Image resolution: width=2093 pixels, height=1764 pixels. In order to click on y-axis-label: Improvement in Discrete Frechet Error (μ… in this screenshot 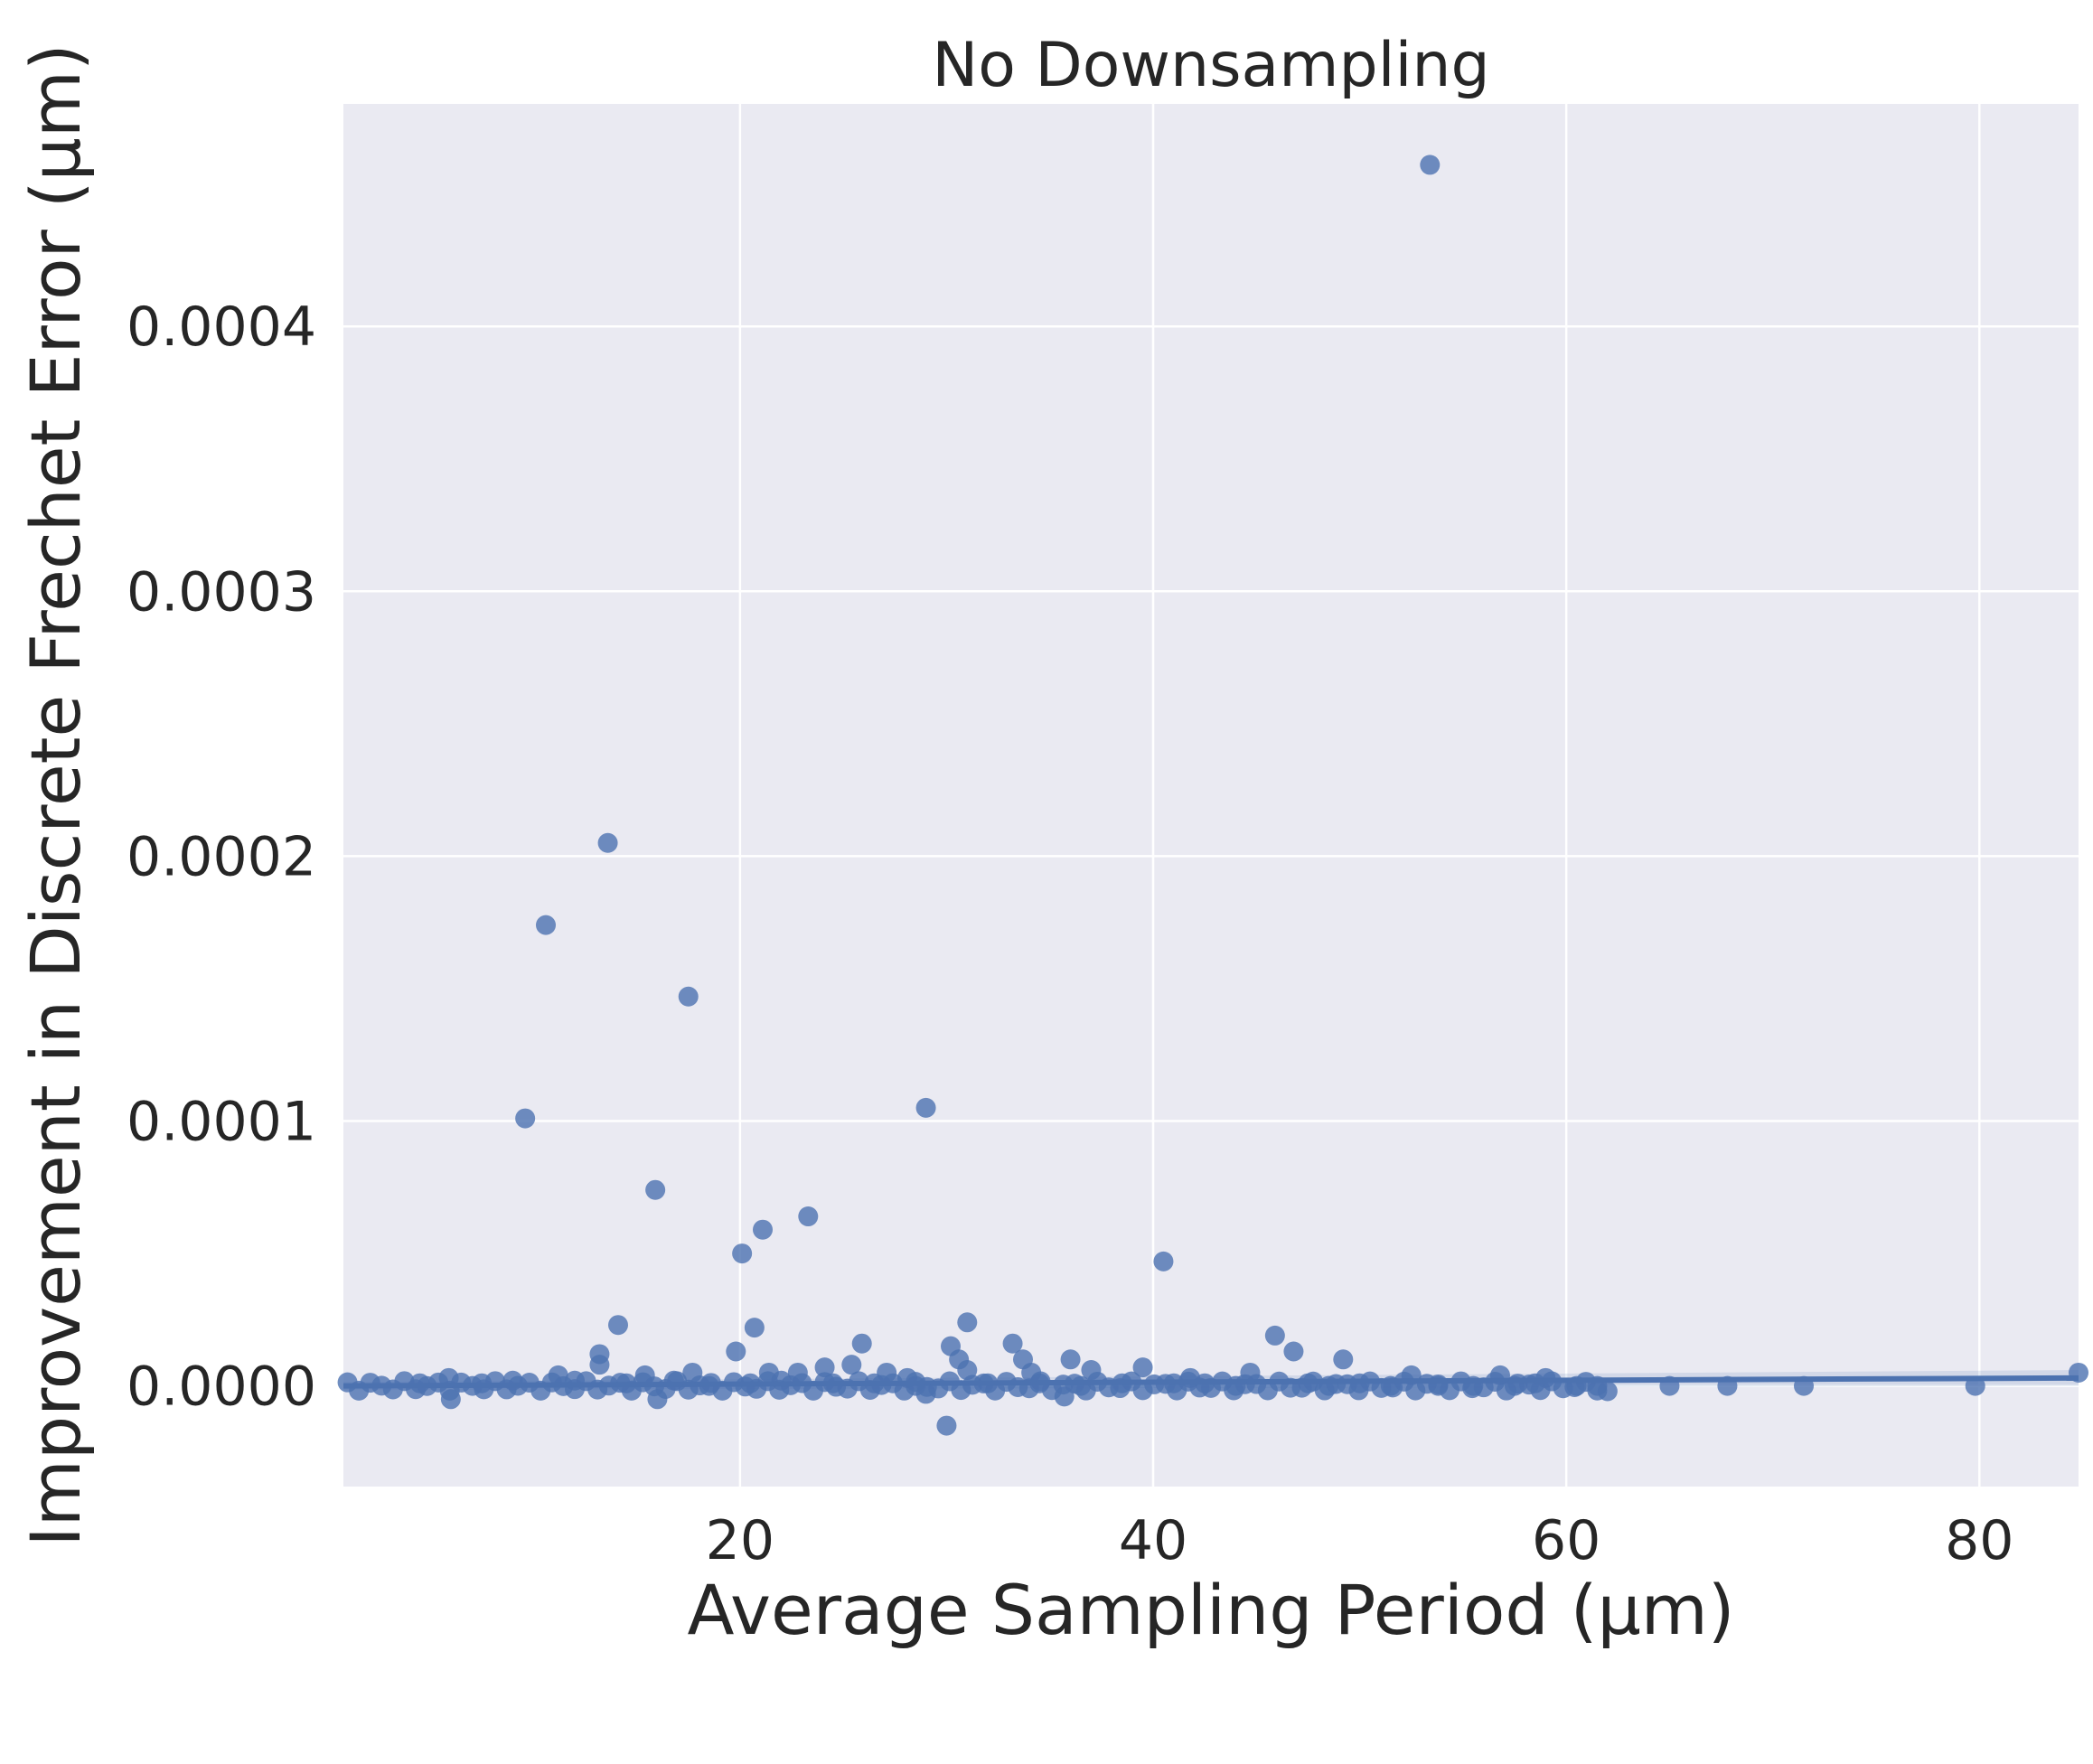, I will do `click(56, 794)`.